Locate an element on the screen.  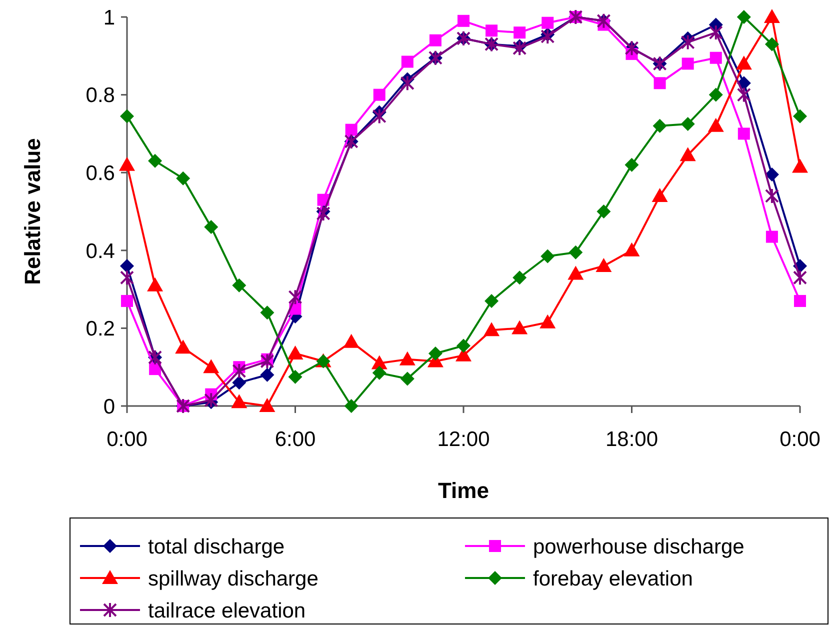
y-axis-title: Relative value is located at coordinates (32, 211).